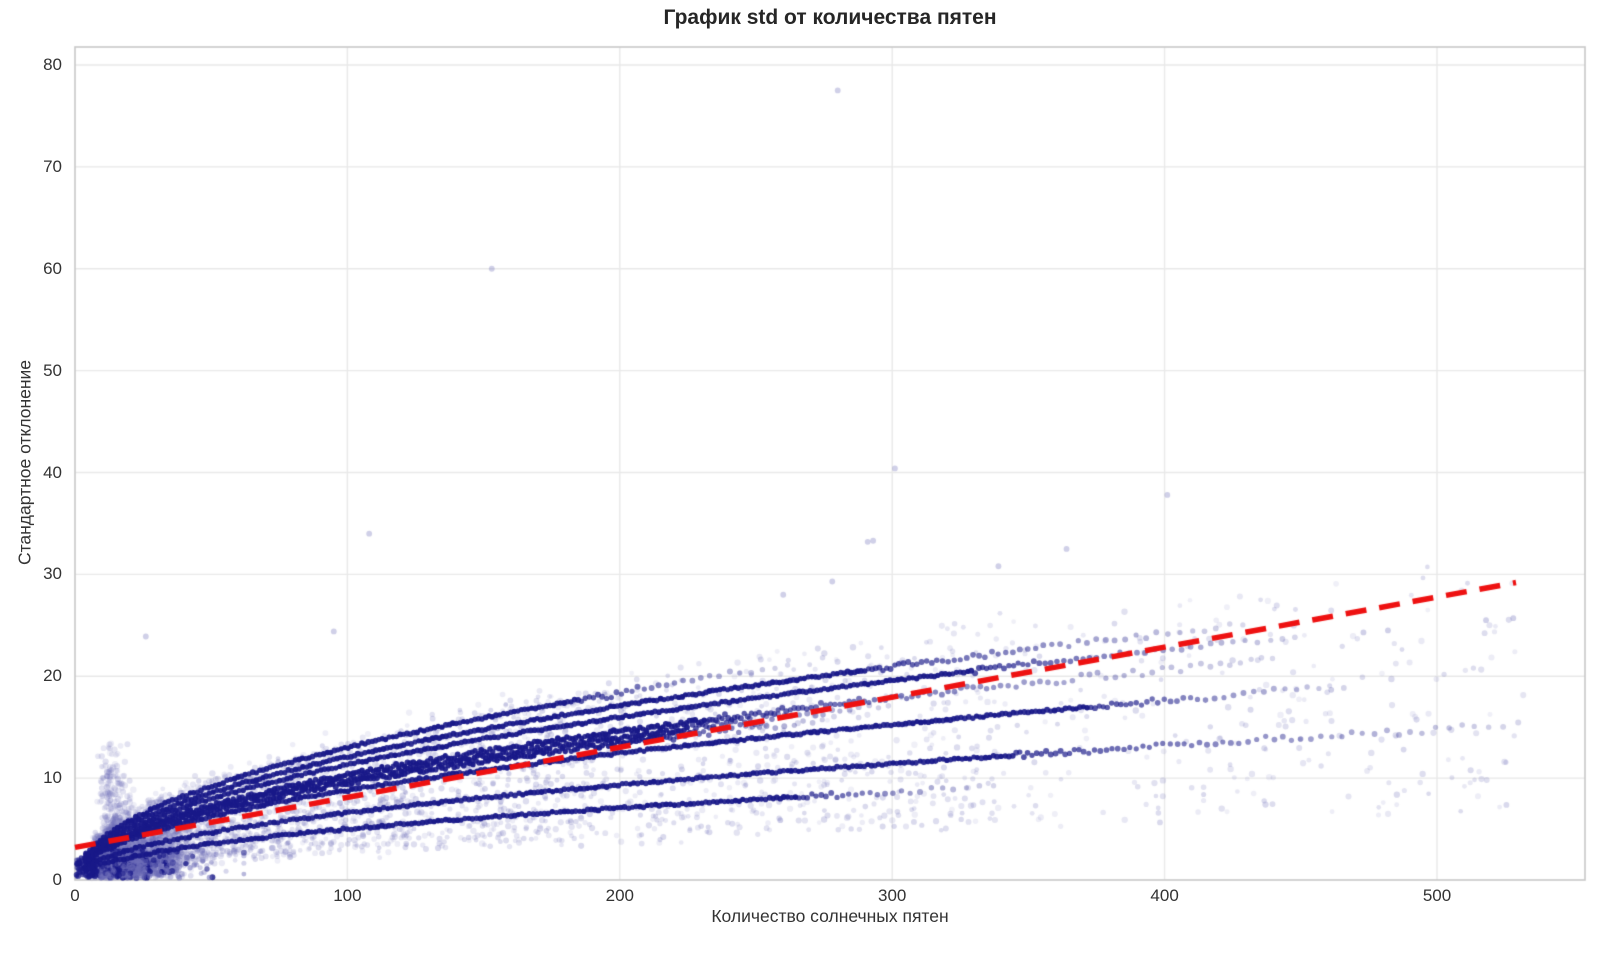 The image size is (1600, 953). I want to click on x-axis-label: Количество солнечных пятен, so click(830, 916).